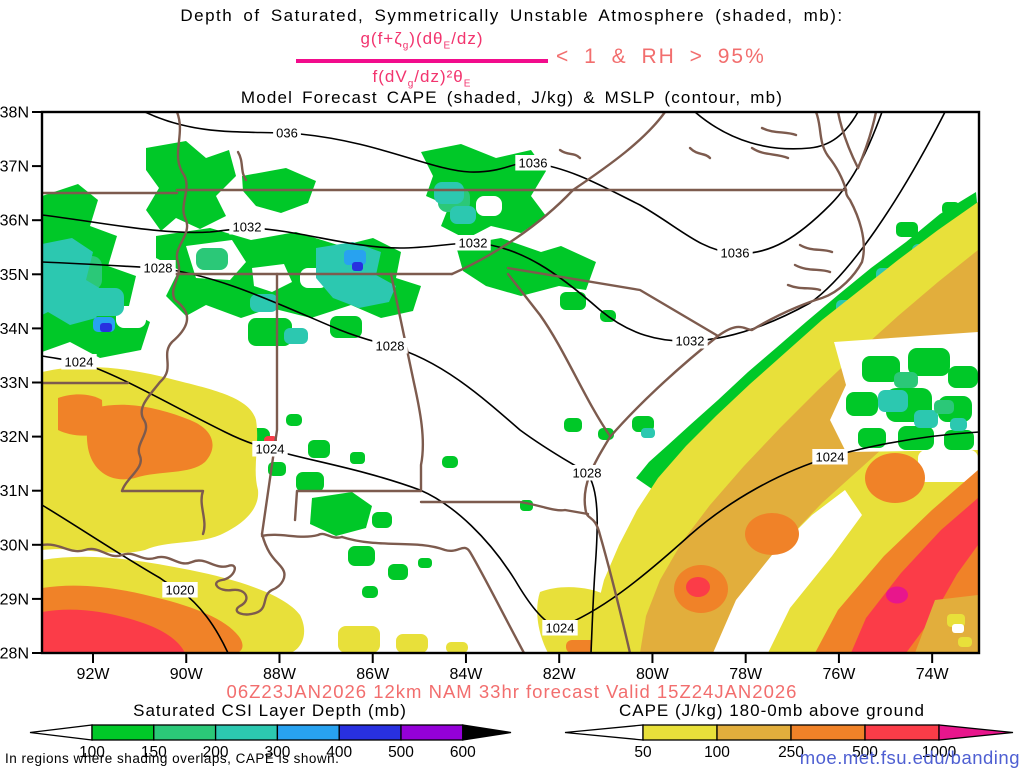  What do you see at coordinates (381, 38) in the screenshot?
I see `formula-part: g(f+ζ` at bounding box center [381, 38].